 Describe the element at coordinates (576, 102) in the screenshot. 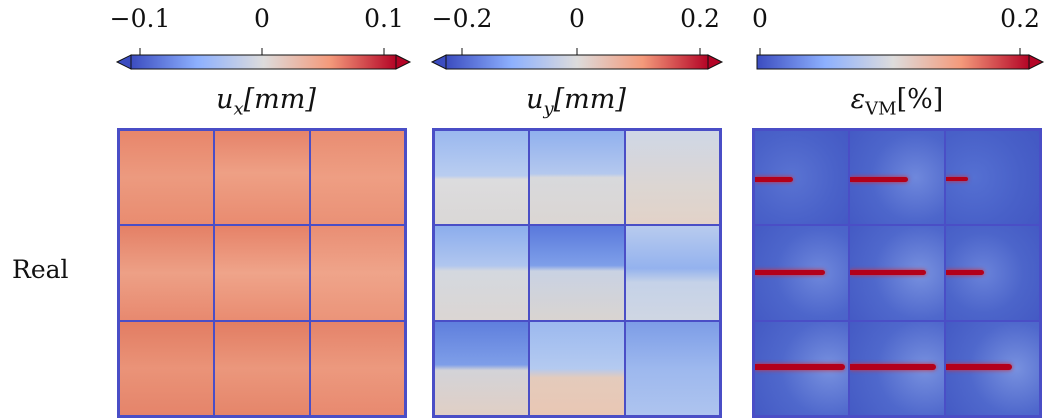

I see `uy-colorbar-label: uy[mm]` at that location.